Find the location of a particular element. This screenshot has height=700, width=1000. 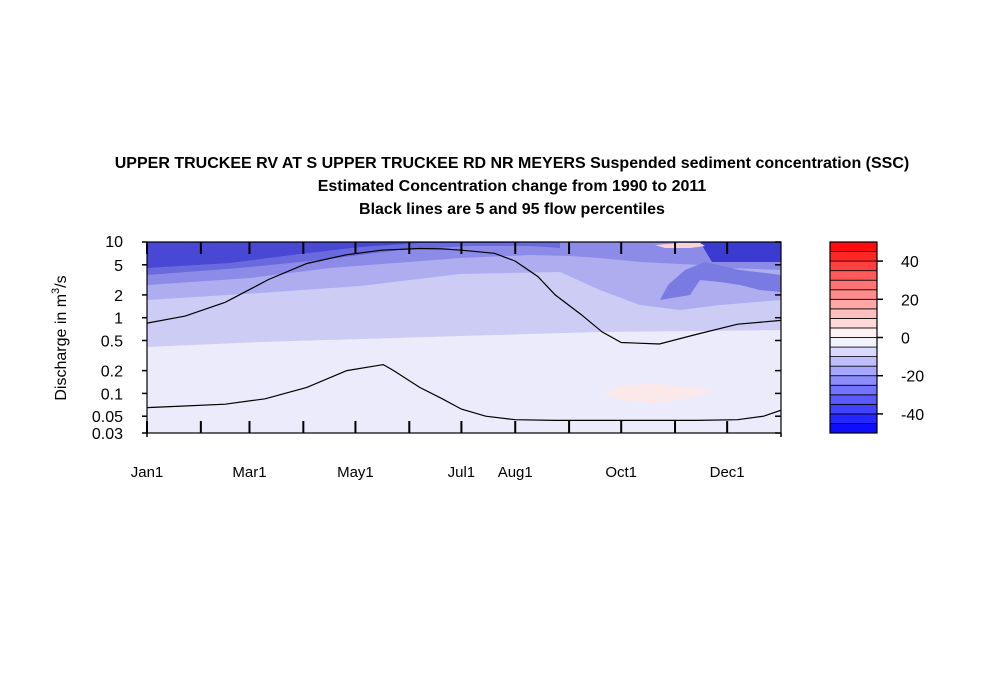

colorbar-tick-label-3: -20 is located at coordinates (912, 377).